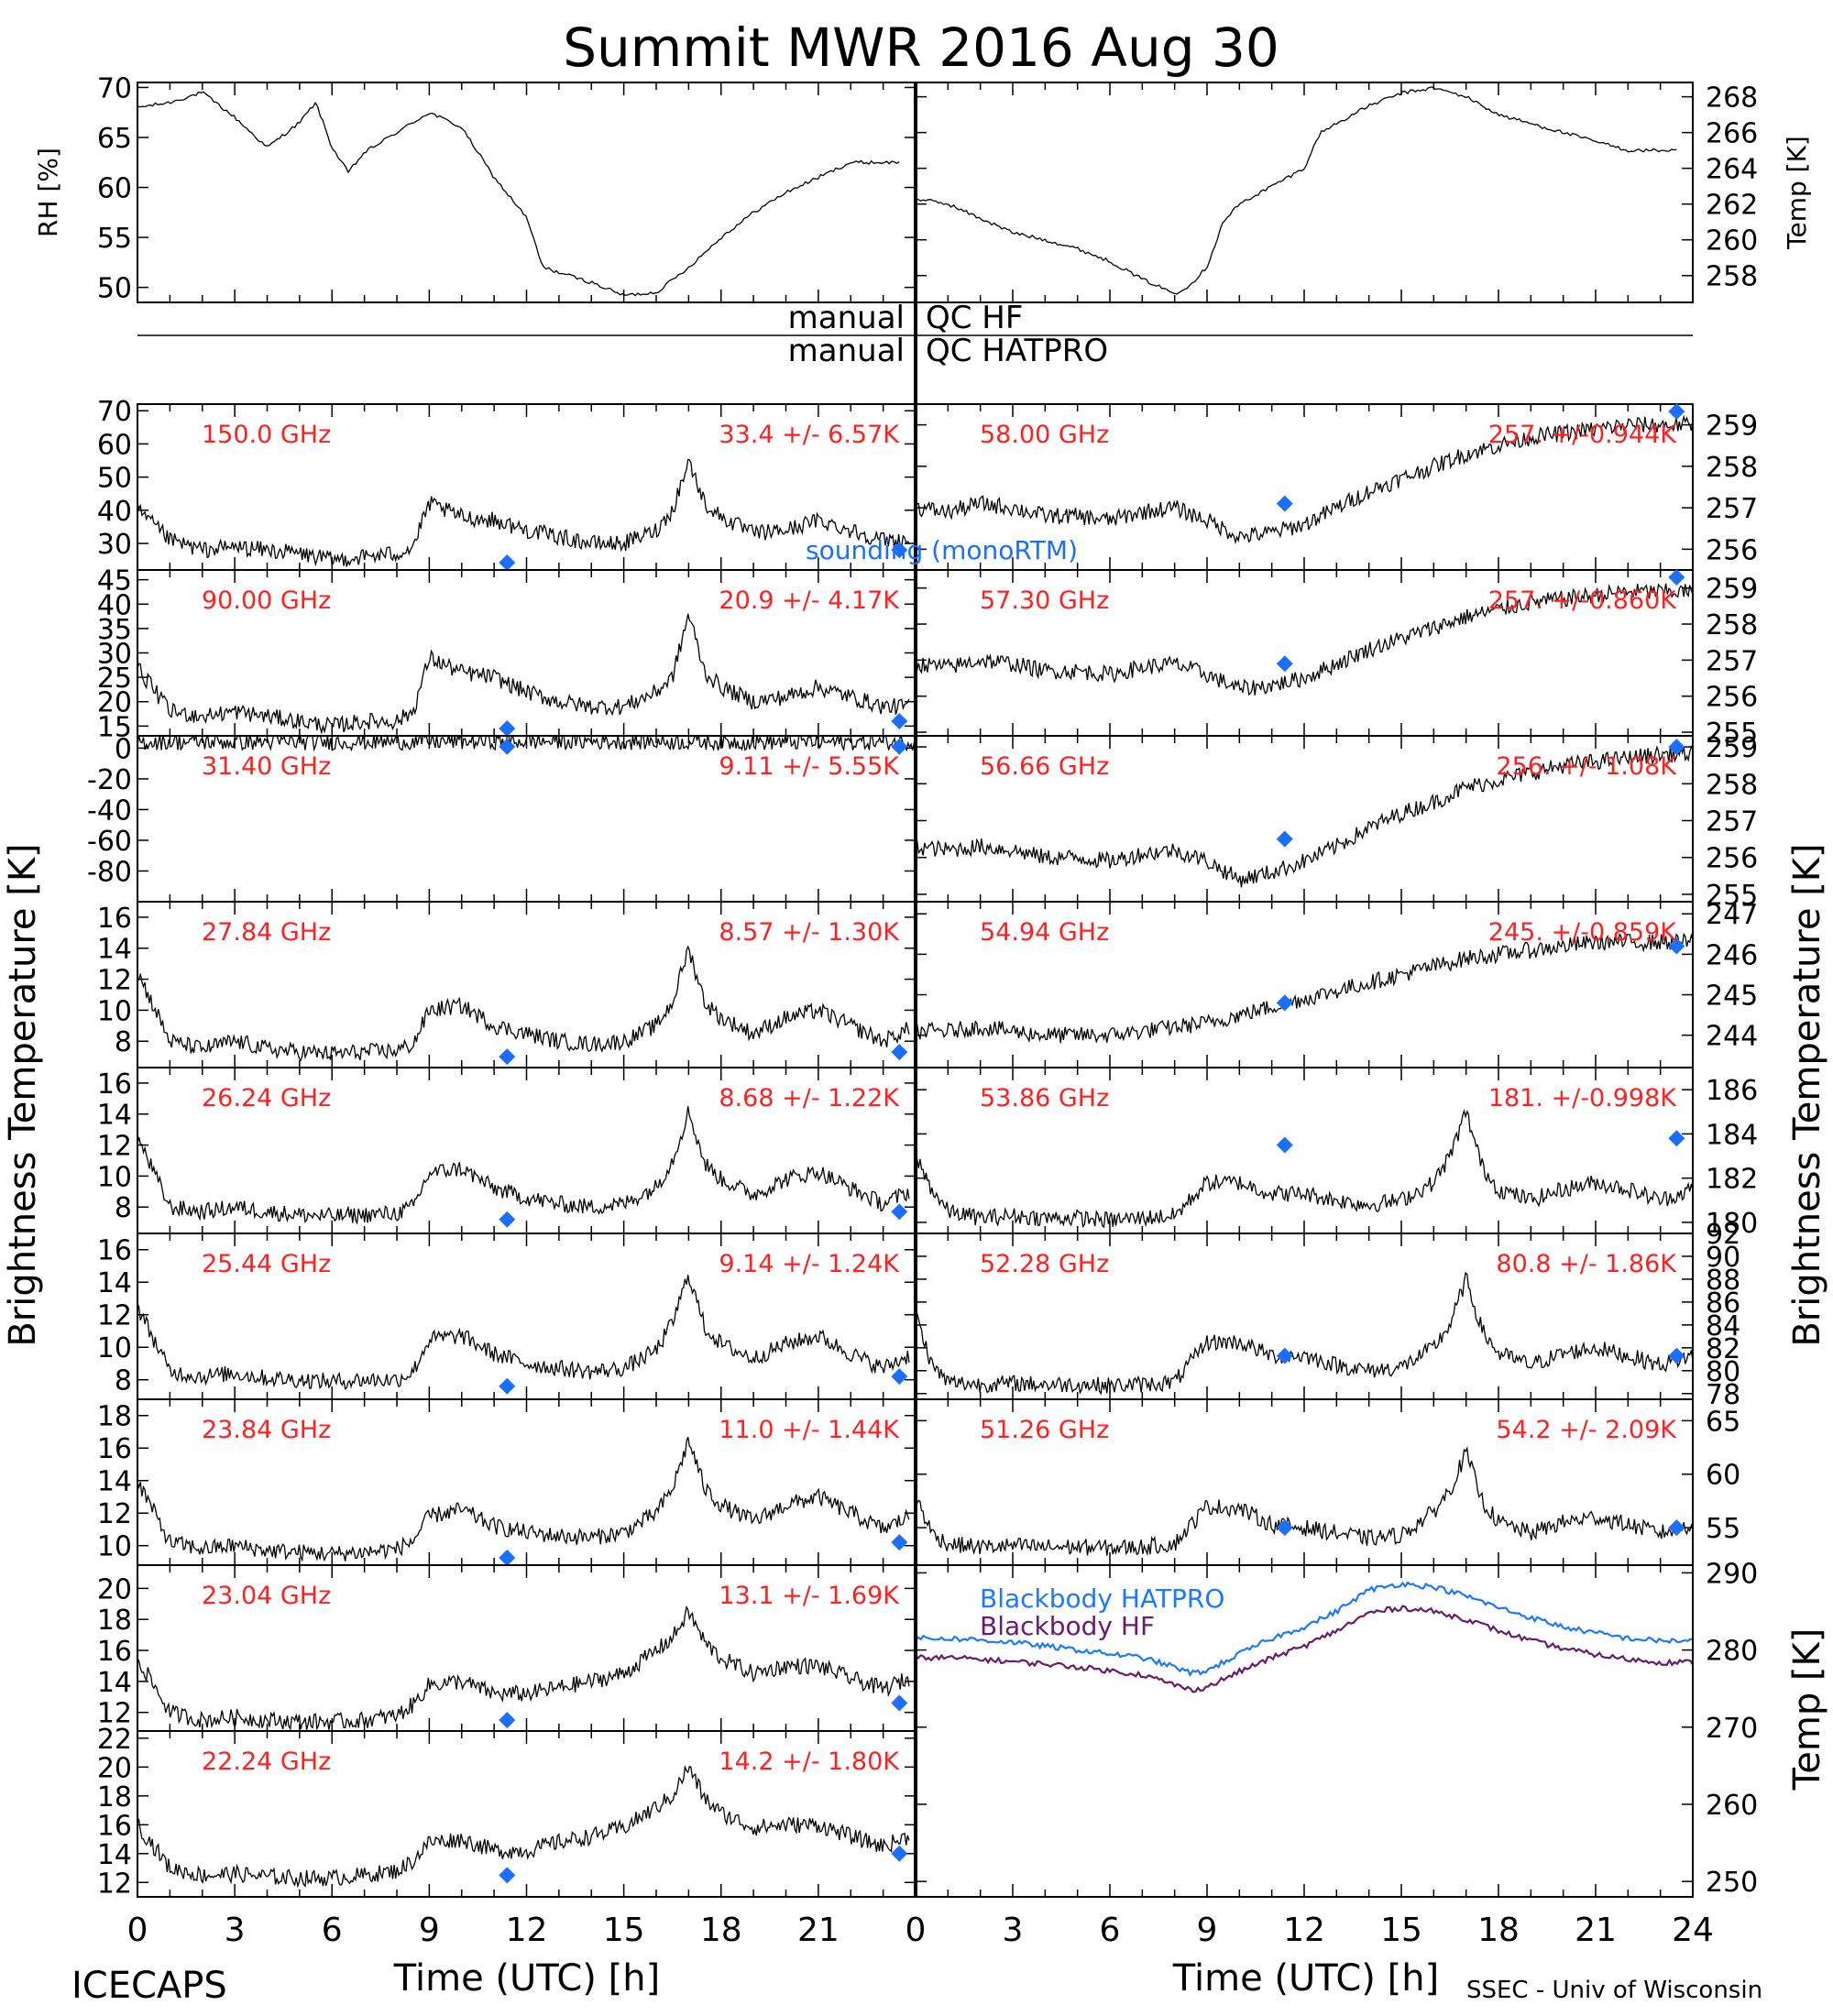 This screenshot has width=1833, height=2016. What do you see at coordinates (149, 1986) in the screenshot?
I see `footer-left: ICECAPS` at bounding box center [149, 1986].